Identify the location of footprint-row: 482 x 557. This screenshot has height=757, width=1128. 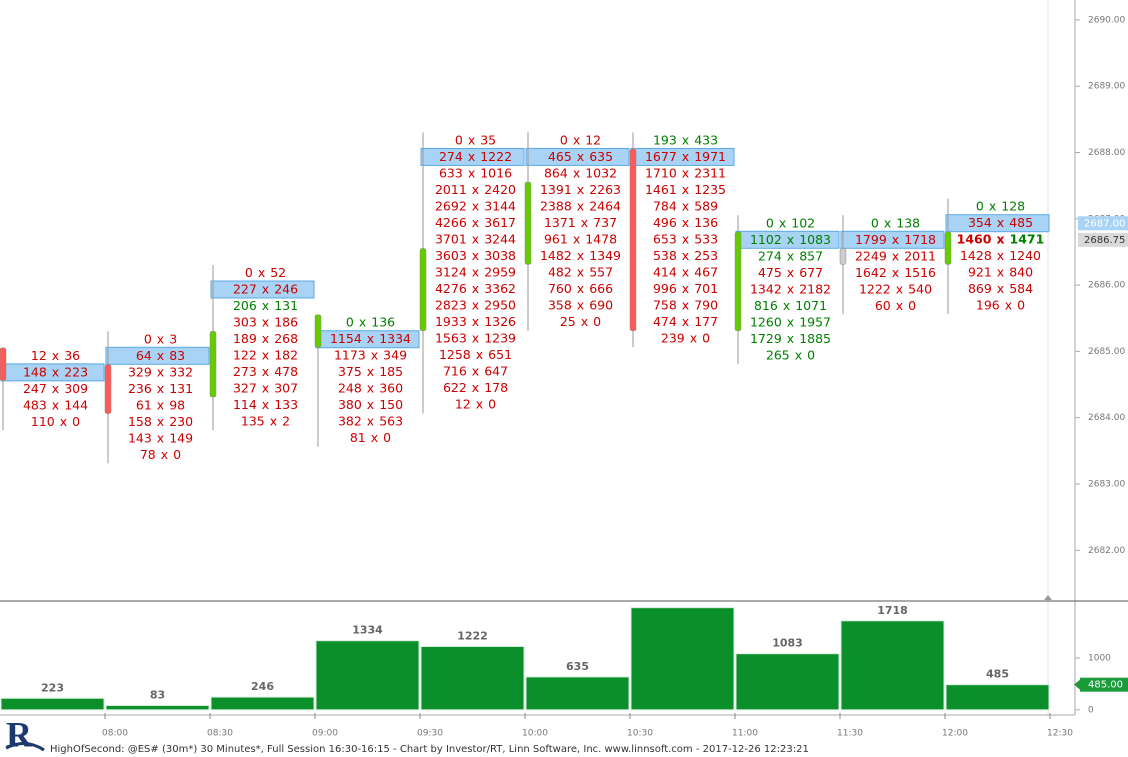
(580, 271).